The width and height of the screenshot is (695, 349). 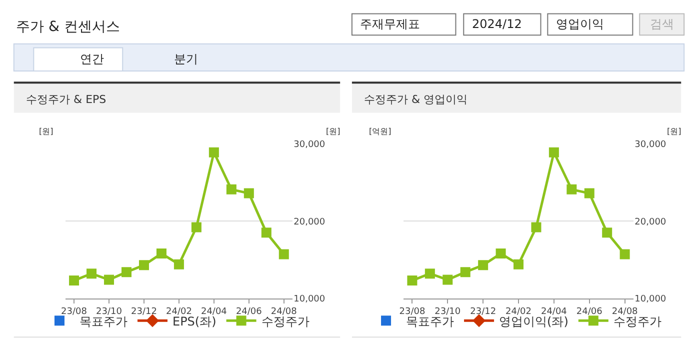 What do you see at coordinates (497, 24) in the screenshot?
I see `text: 2024/12` at bounding box center [497, 24].